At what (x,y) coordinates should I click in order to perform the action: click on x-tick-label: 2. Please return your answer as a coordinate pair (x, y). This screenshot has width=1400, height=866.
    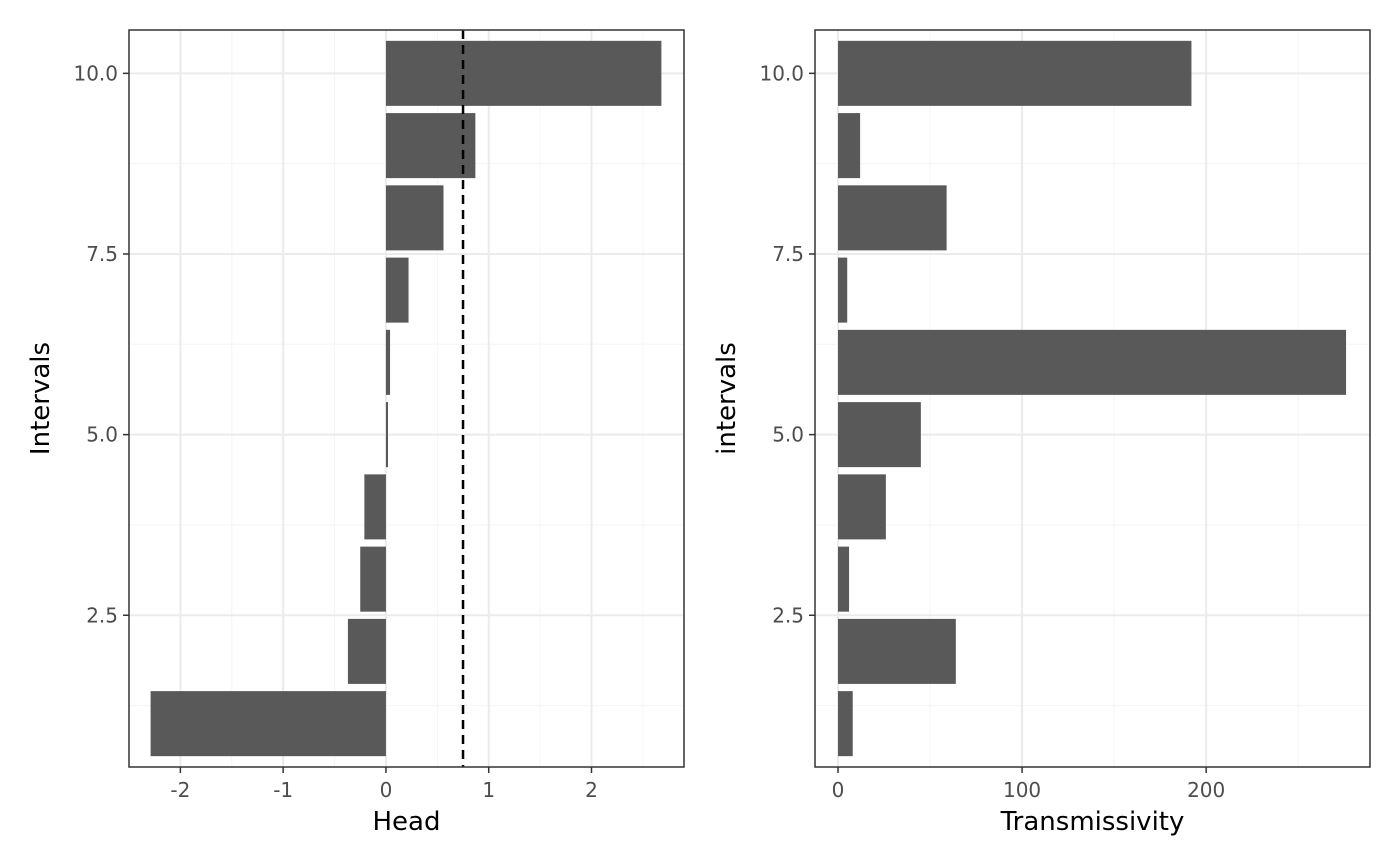
    Looking at the image, I should click on (591, 790).